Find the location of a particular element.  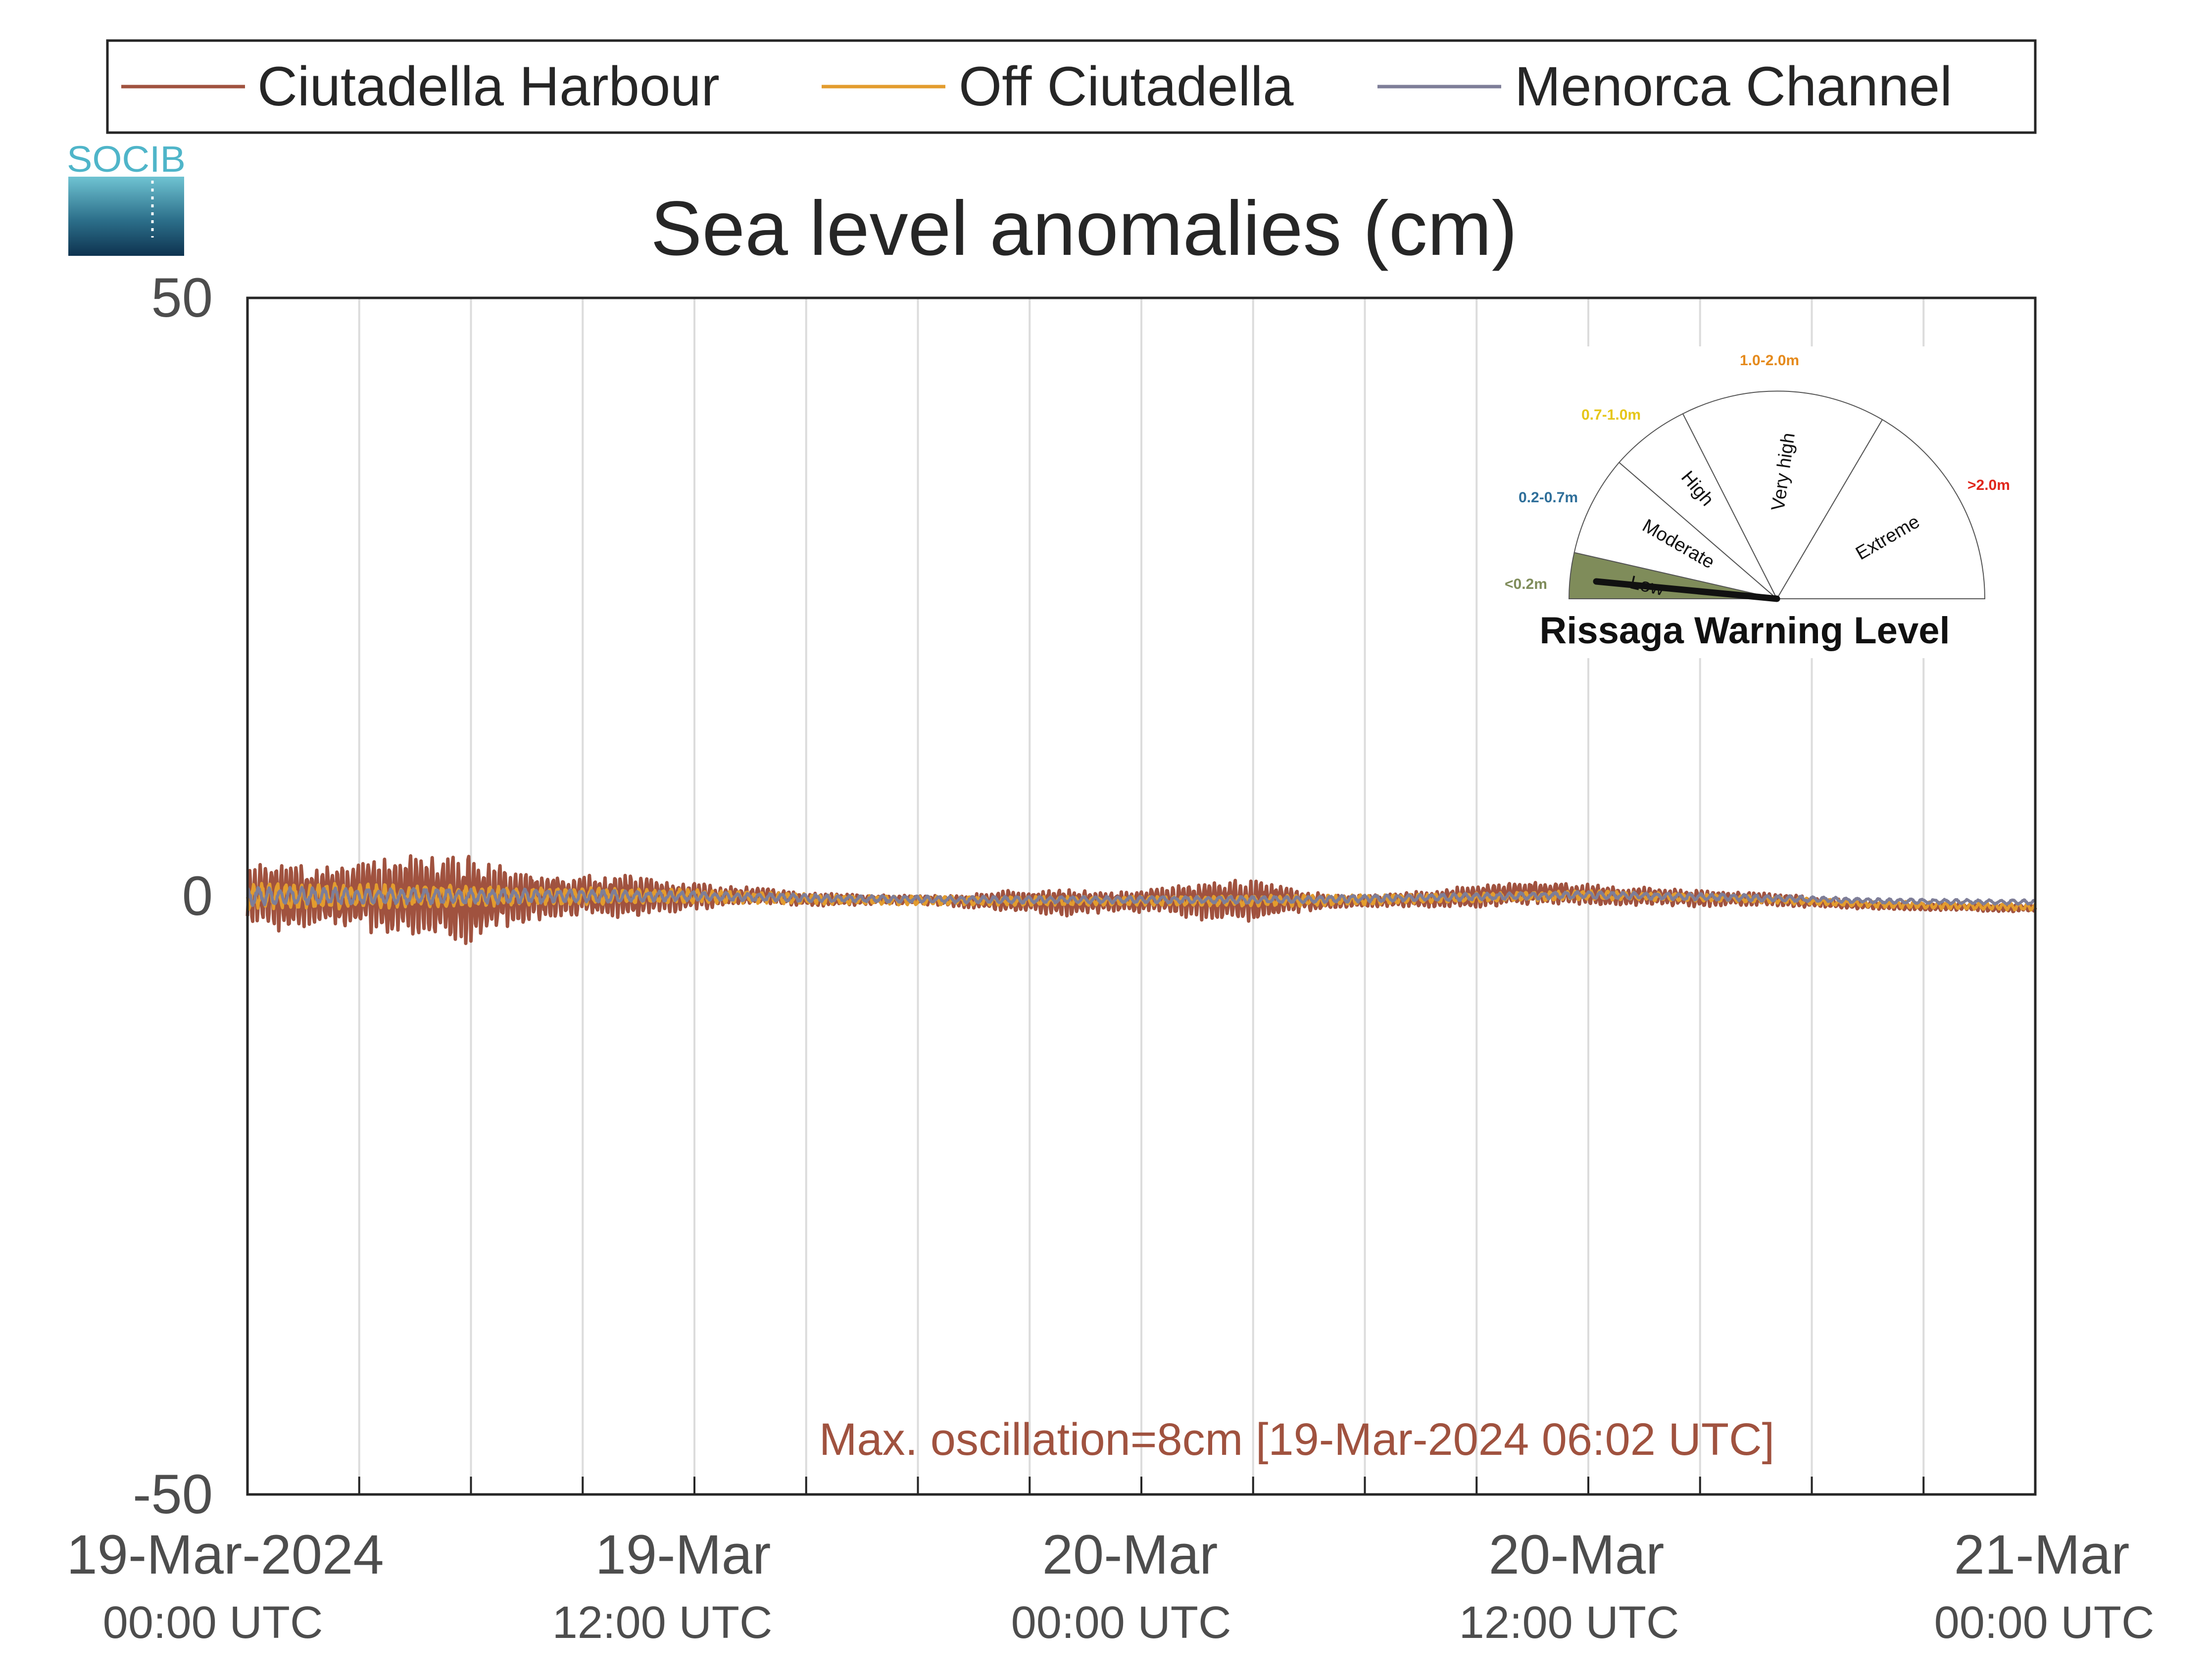

series-layer is located at coordinates (1141, 900).